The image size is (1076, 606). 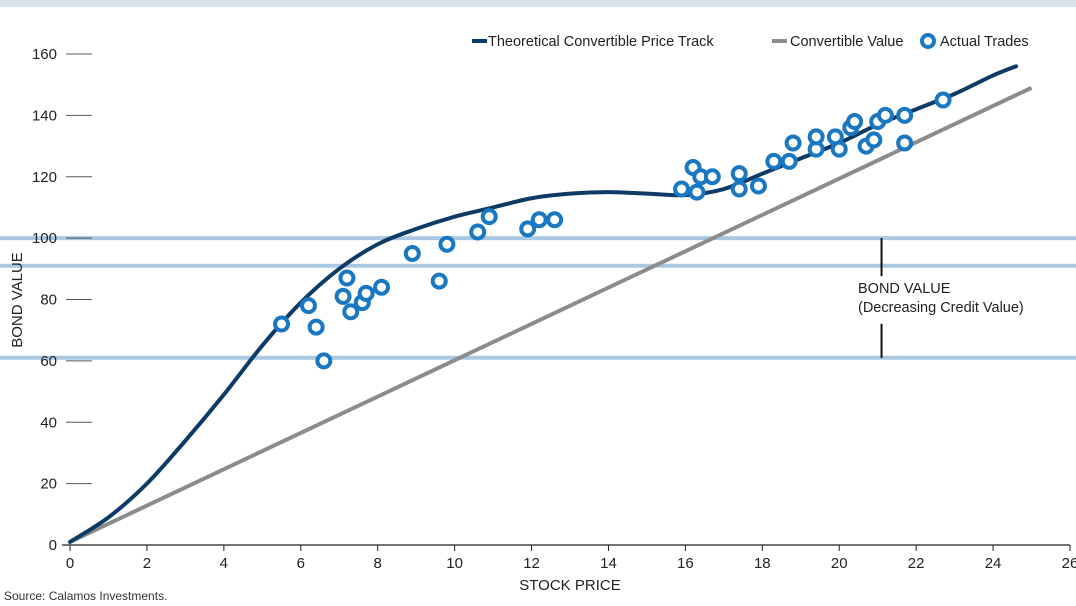 What do you see at coordinates (928, 41) in the screenshot?
I see `legend-swatch-trades` at bounding box center [928, 41].